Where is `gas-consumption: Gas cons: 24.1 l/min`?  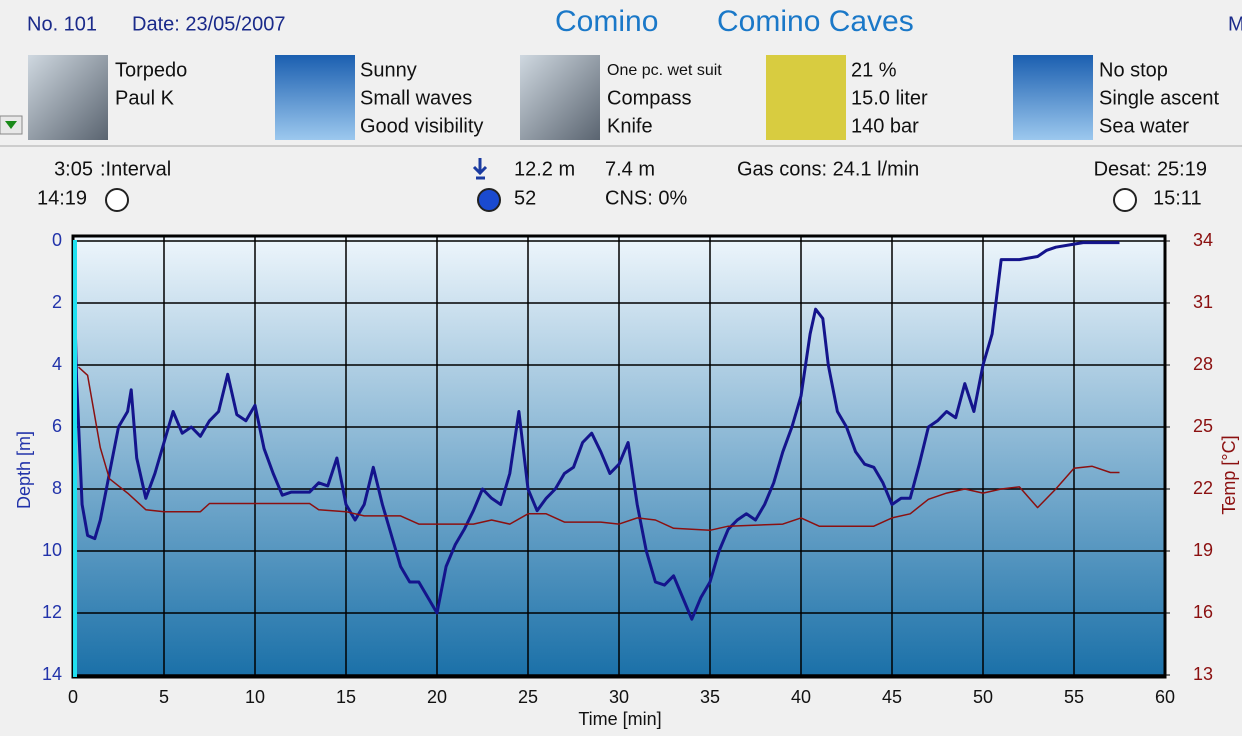 gas-consumption: Gas cons: 24.1 l/min is located at coordinates (828, 169).